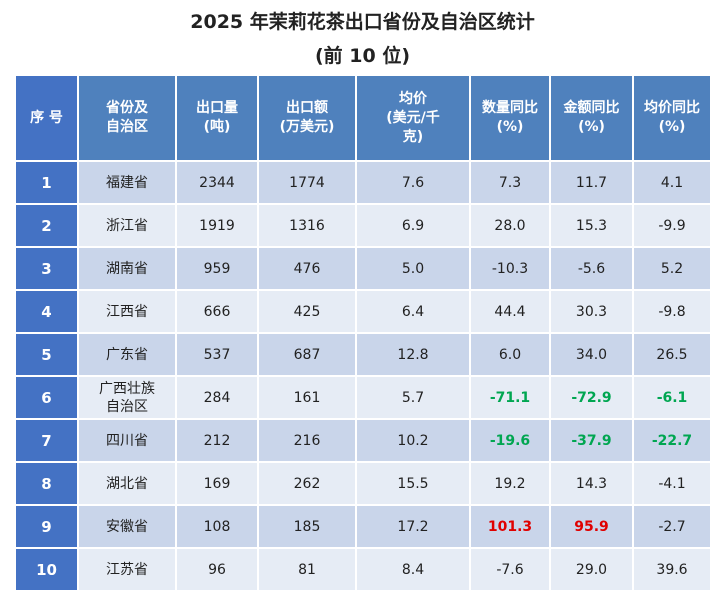 This screenshot has width=725, height=602. What do you see at coordinates (127, 526) in the screenshot?
I see `province-cell: 安徽省` at bounding box center [127, 526].